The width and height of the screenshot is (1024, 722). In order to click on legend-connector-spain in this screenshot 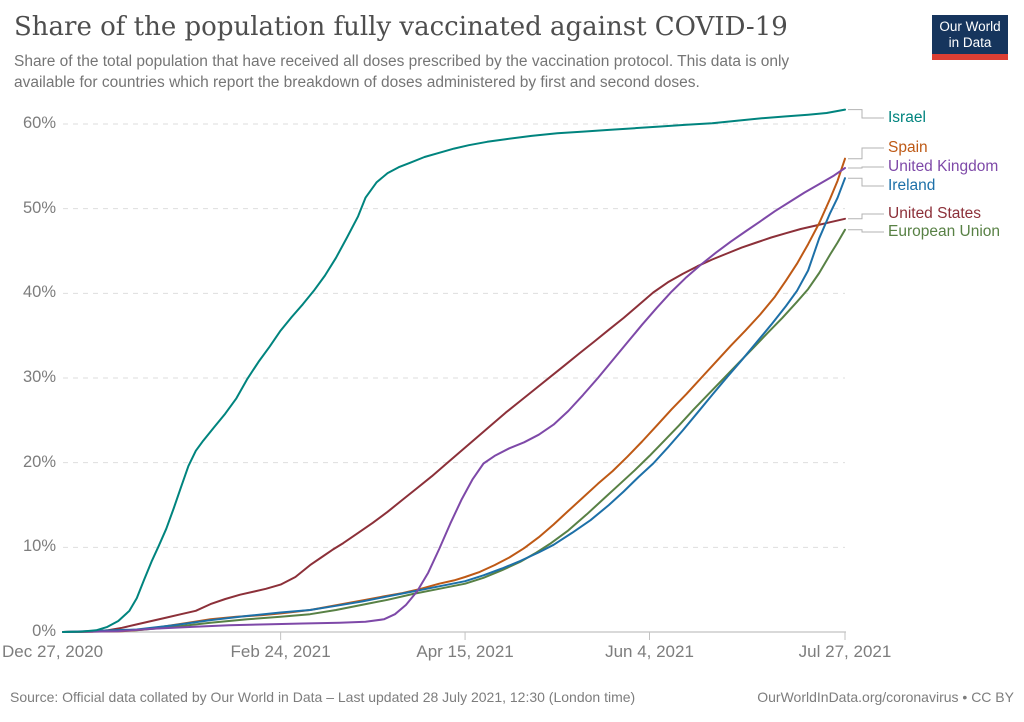, I will do `click(866, 153)`.